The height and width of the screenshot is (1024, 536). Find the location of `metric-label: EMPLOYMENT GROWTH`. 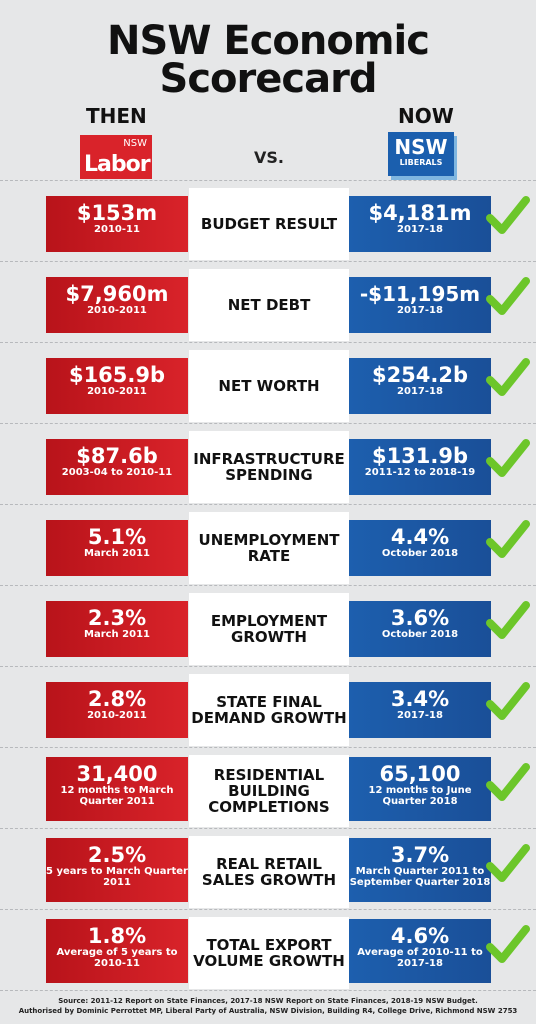

metric-label: EMPLOYMENT GROWTH is located at coordinates (269, 629).